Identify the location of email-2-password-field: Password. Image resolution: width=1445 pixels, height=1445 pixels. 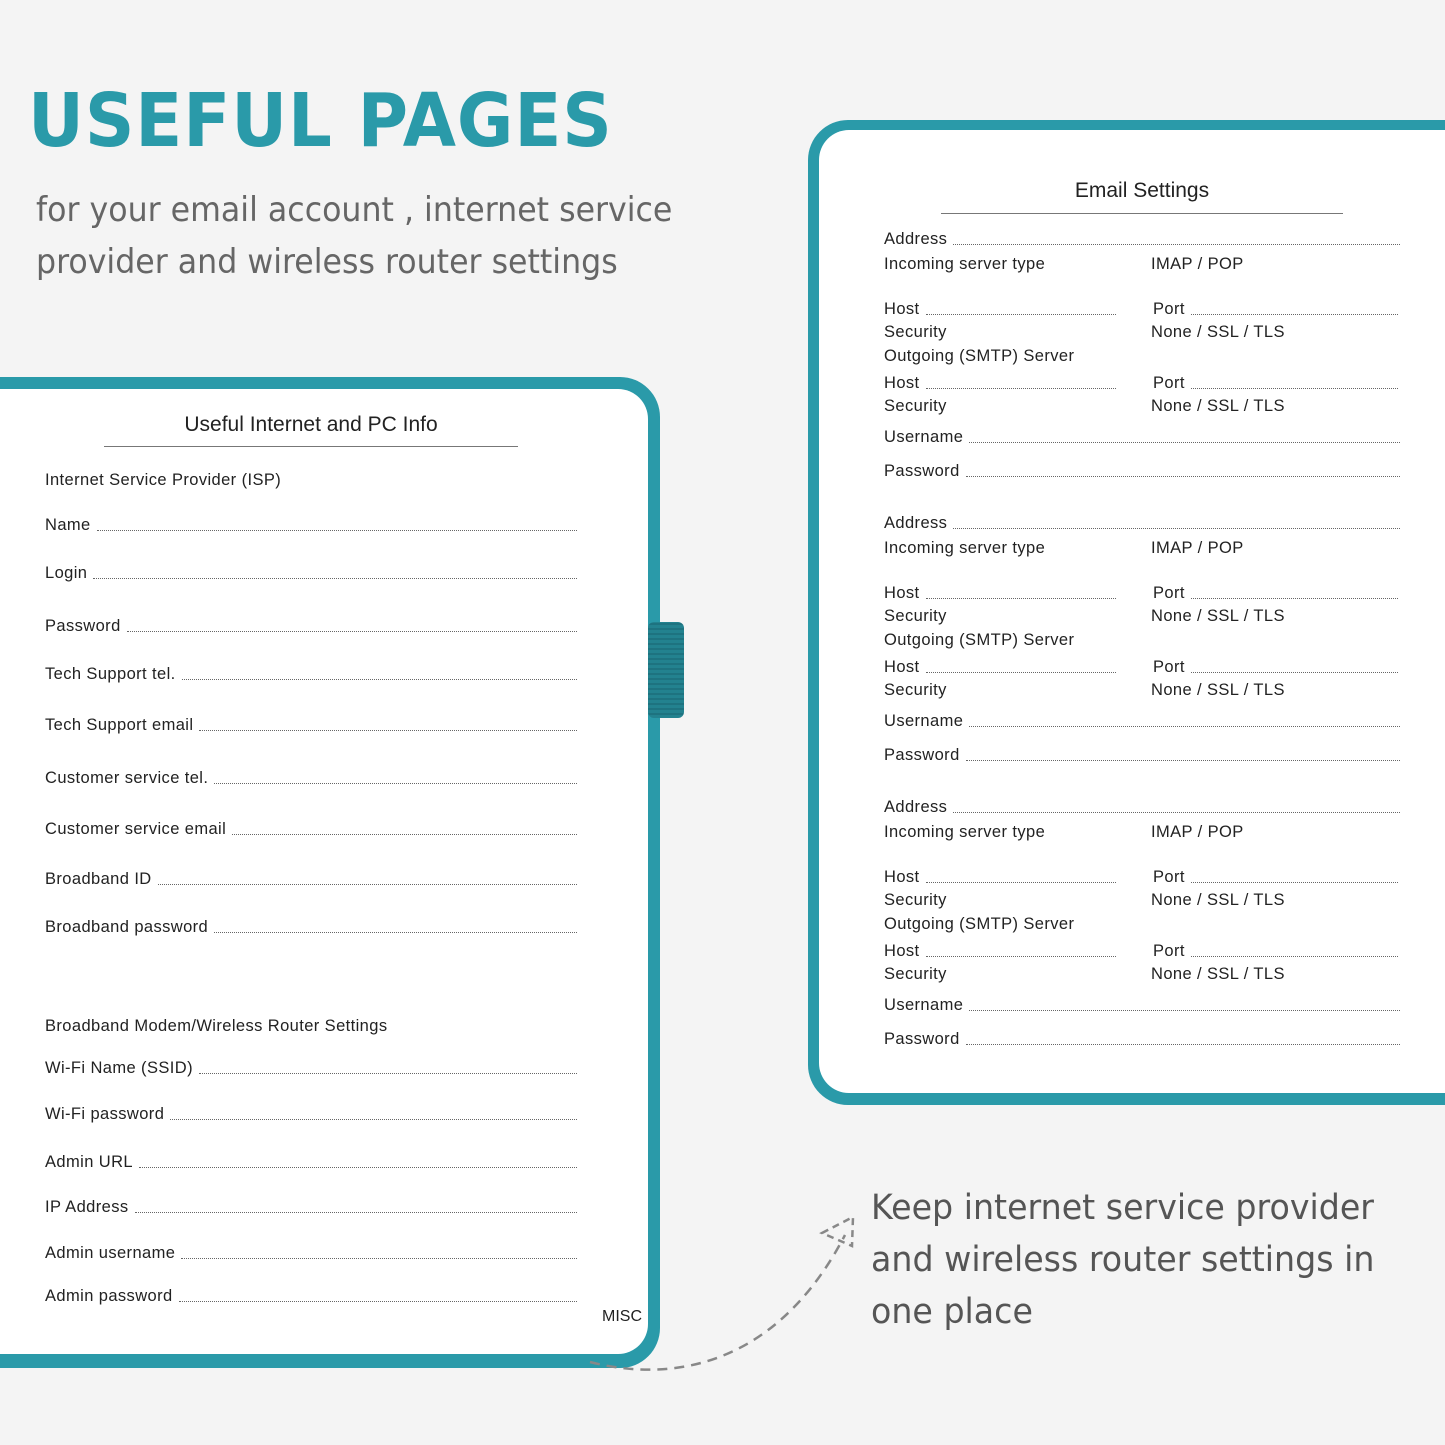
(1142, 755).